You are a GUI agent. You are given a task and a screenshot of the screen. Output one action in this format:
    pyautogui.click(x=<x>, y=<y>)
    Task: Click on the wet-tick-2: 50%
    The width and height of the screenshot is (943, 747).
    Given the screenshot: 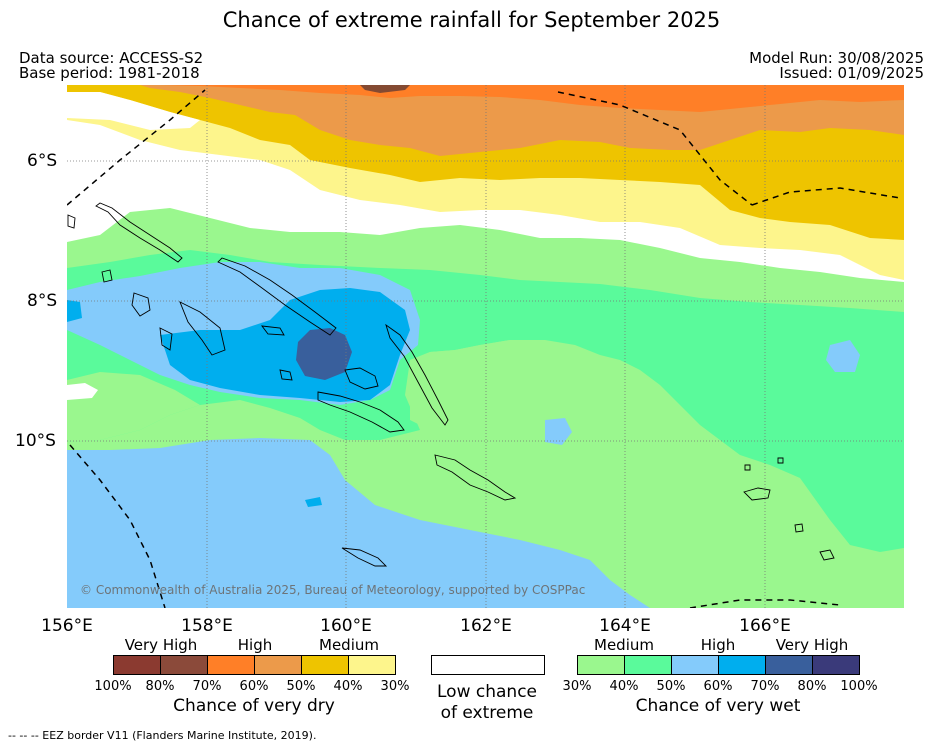 What is the action you would take?
    pyautogui.click(x=671, y=686)
    